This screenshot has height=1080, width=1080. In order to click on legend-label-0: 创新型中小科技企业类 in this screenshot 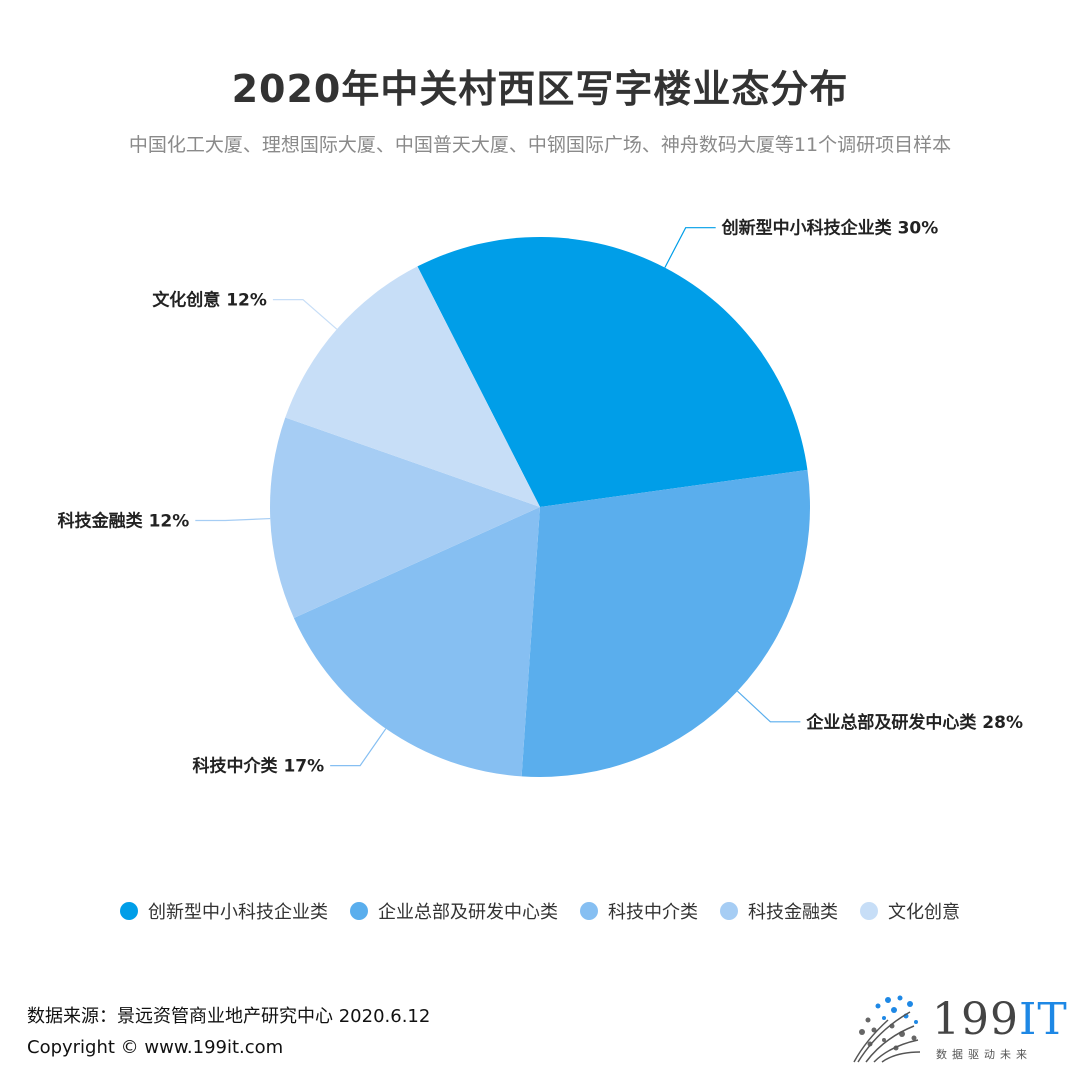, I will do `click(238, 912)`.